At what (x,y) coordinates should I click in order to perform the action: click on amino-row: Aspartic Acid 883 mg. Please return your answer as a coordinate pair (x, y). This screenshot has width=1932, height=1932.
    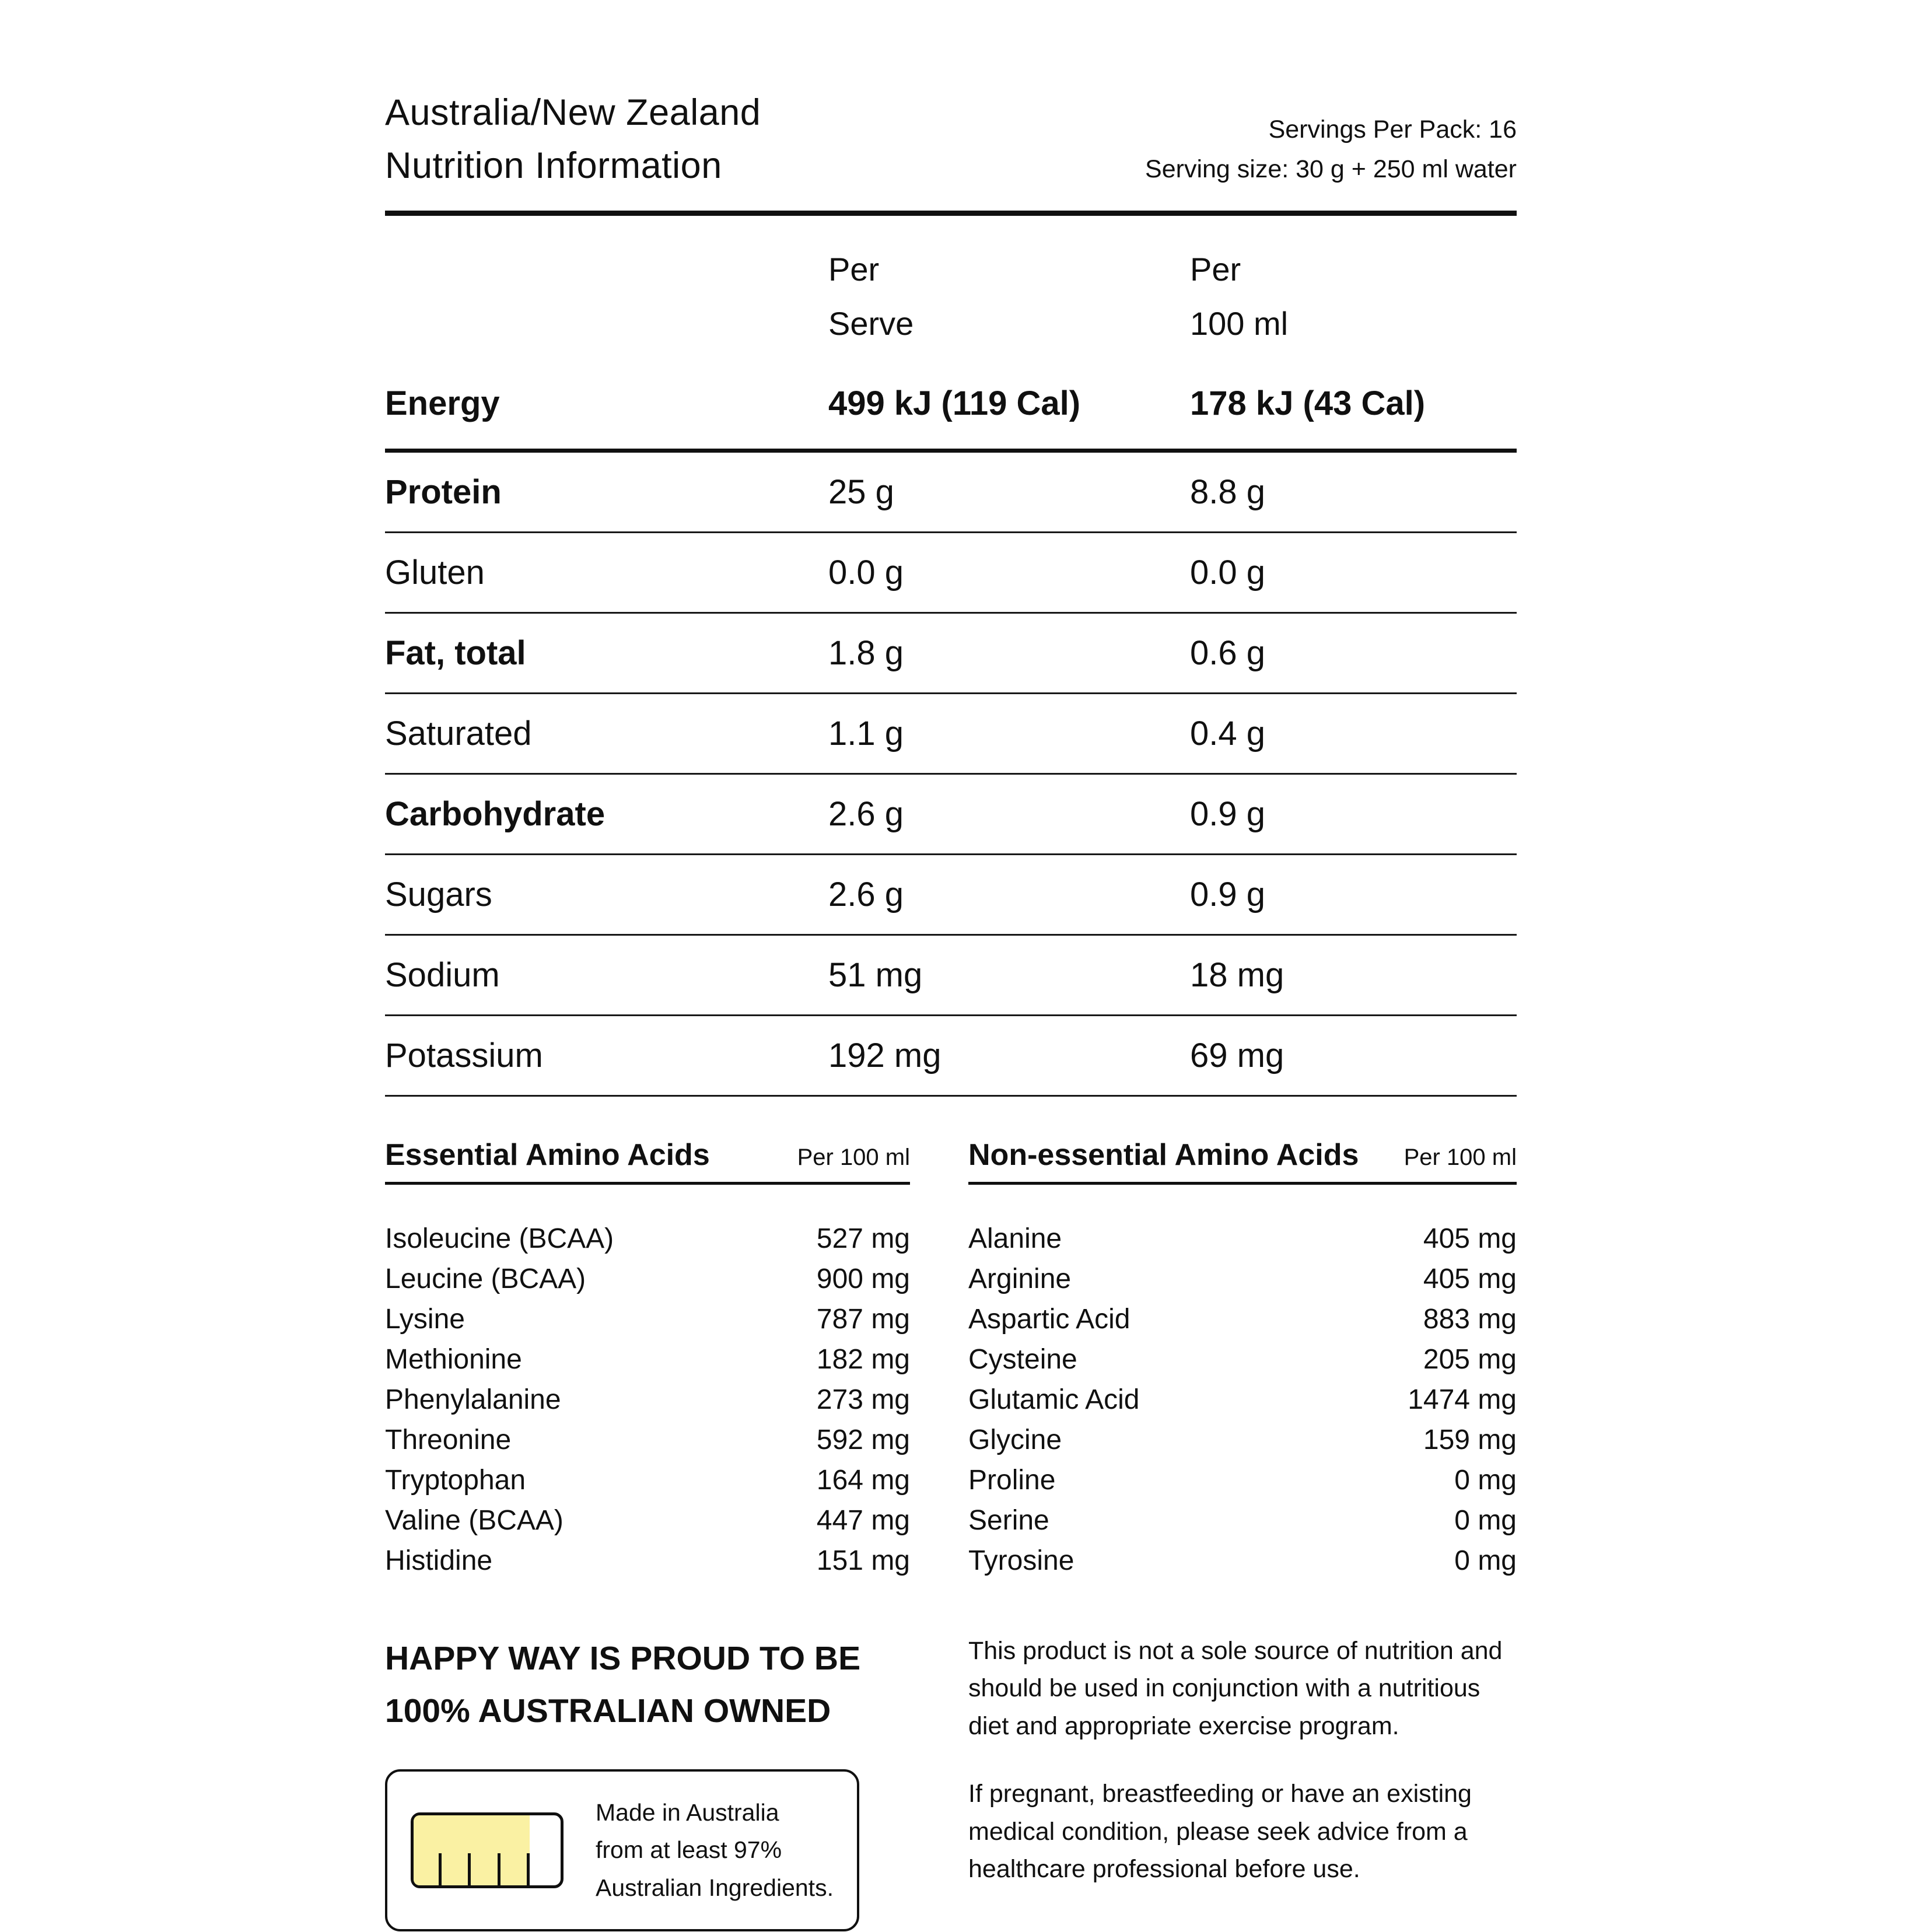
    Looking at the image, I should click on (1242, 1319).